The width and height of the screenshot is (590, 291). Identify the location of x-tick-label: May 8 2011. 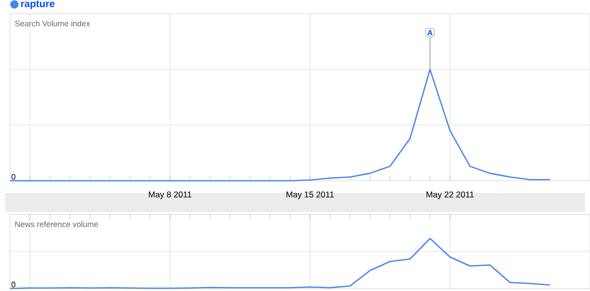
(170, 195).